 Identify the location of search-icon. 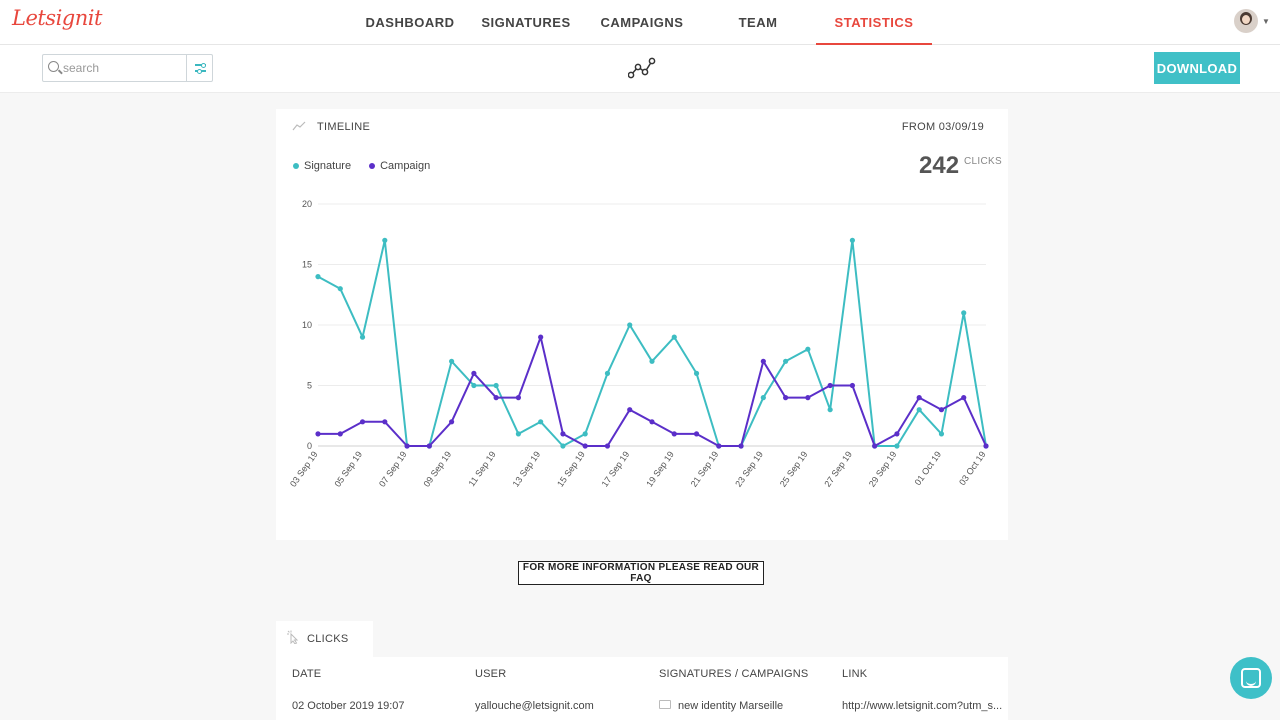
(53, 66).